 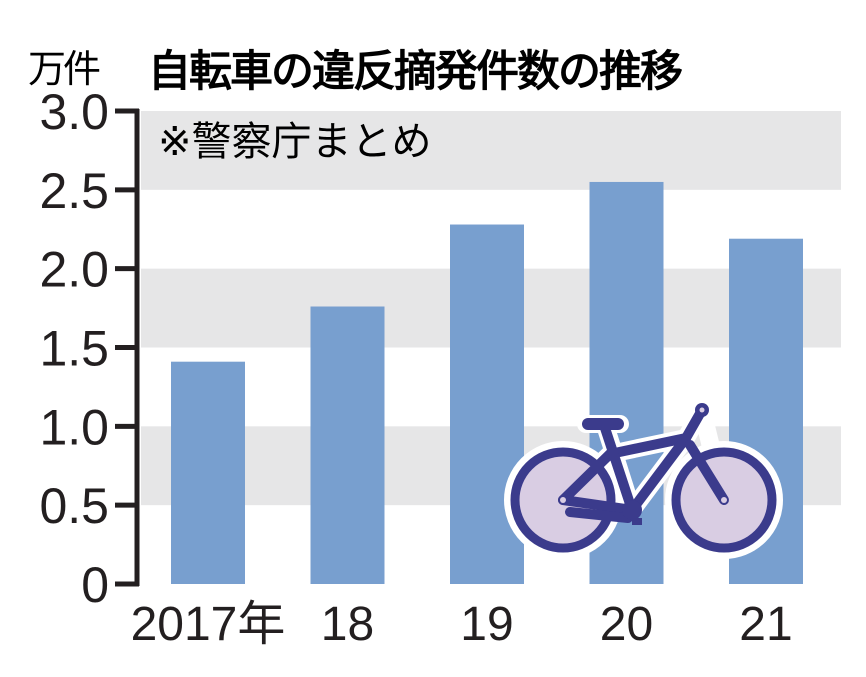 What do you see at coordinates (208, 624) in the screenshot?
I see `x-tick-label: 2017年` at bounding box center [208, 624].